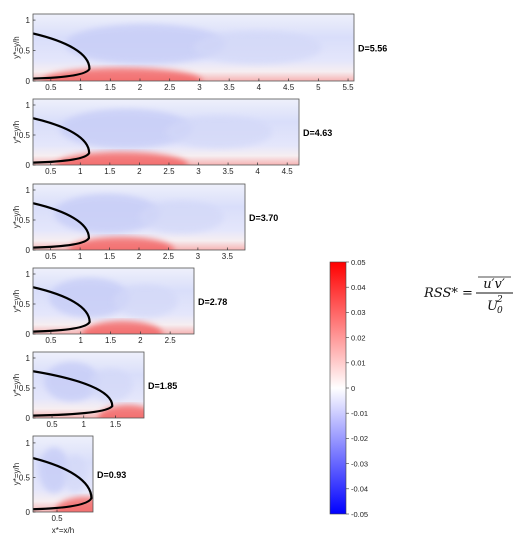 Image resolution: width=524 pixels, height=550 pixels. I want to click on colorbar-tick-label: 0, so click(353, 388).